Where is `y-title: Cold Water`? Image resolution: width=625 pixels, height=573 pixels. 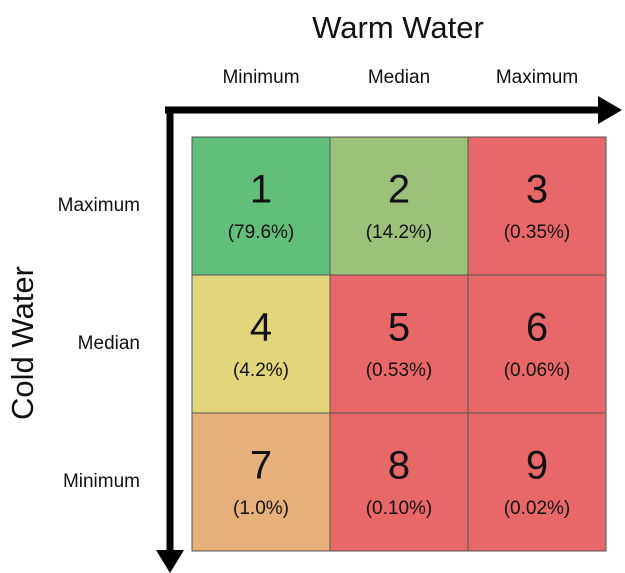
y-title: Cold Water is located at coordinates (22, 343).